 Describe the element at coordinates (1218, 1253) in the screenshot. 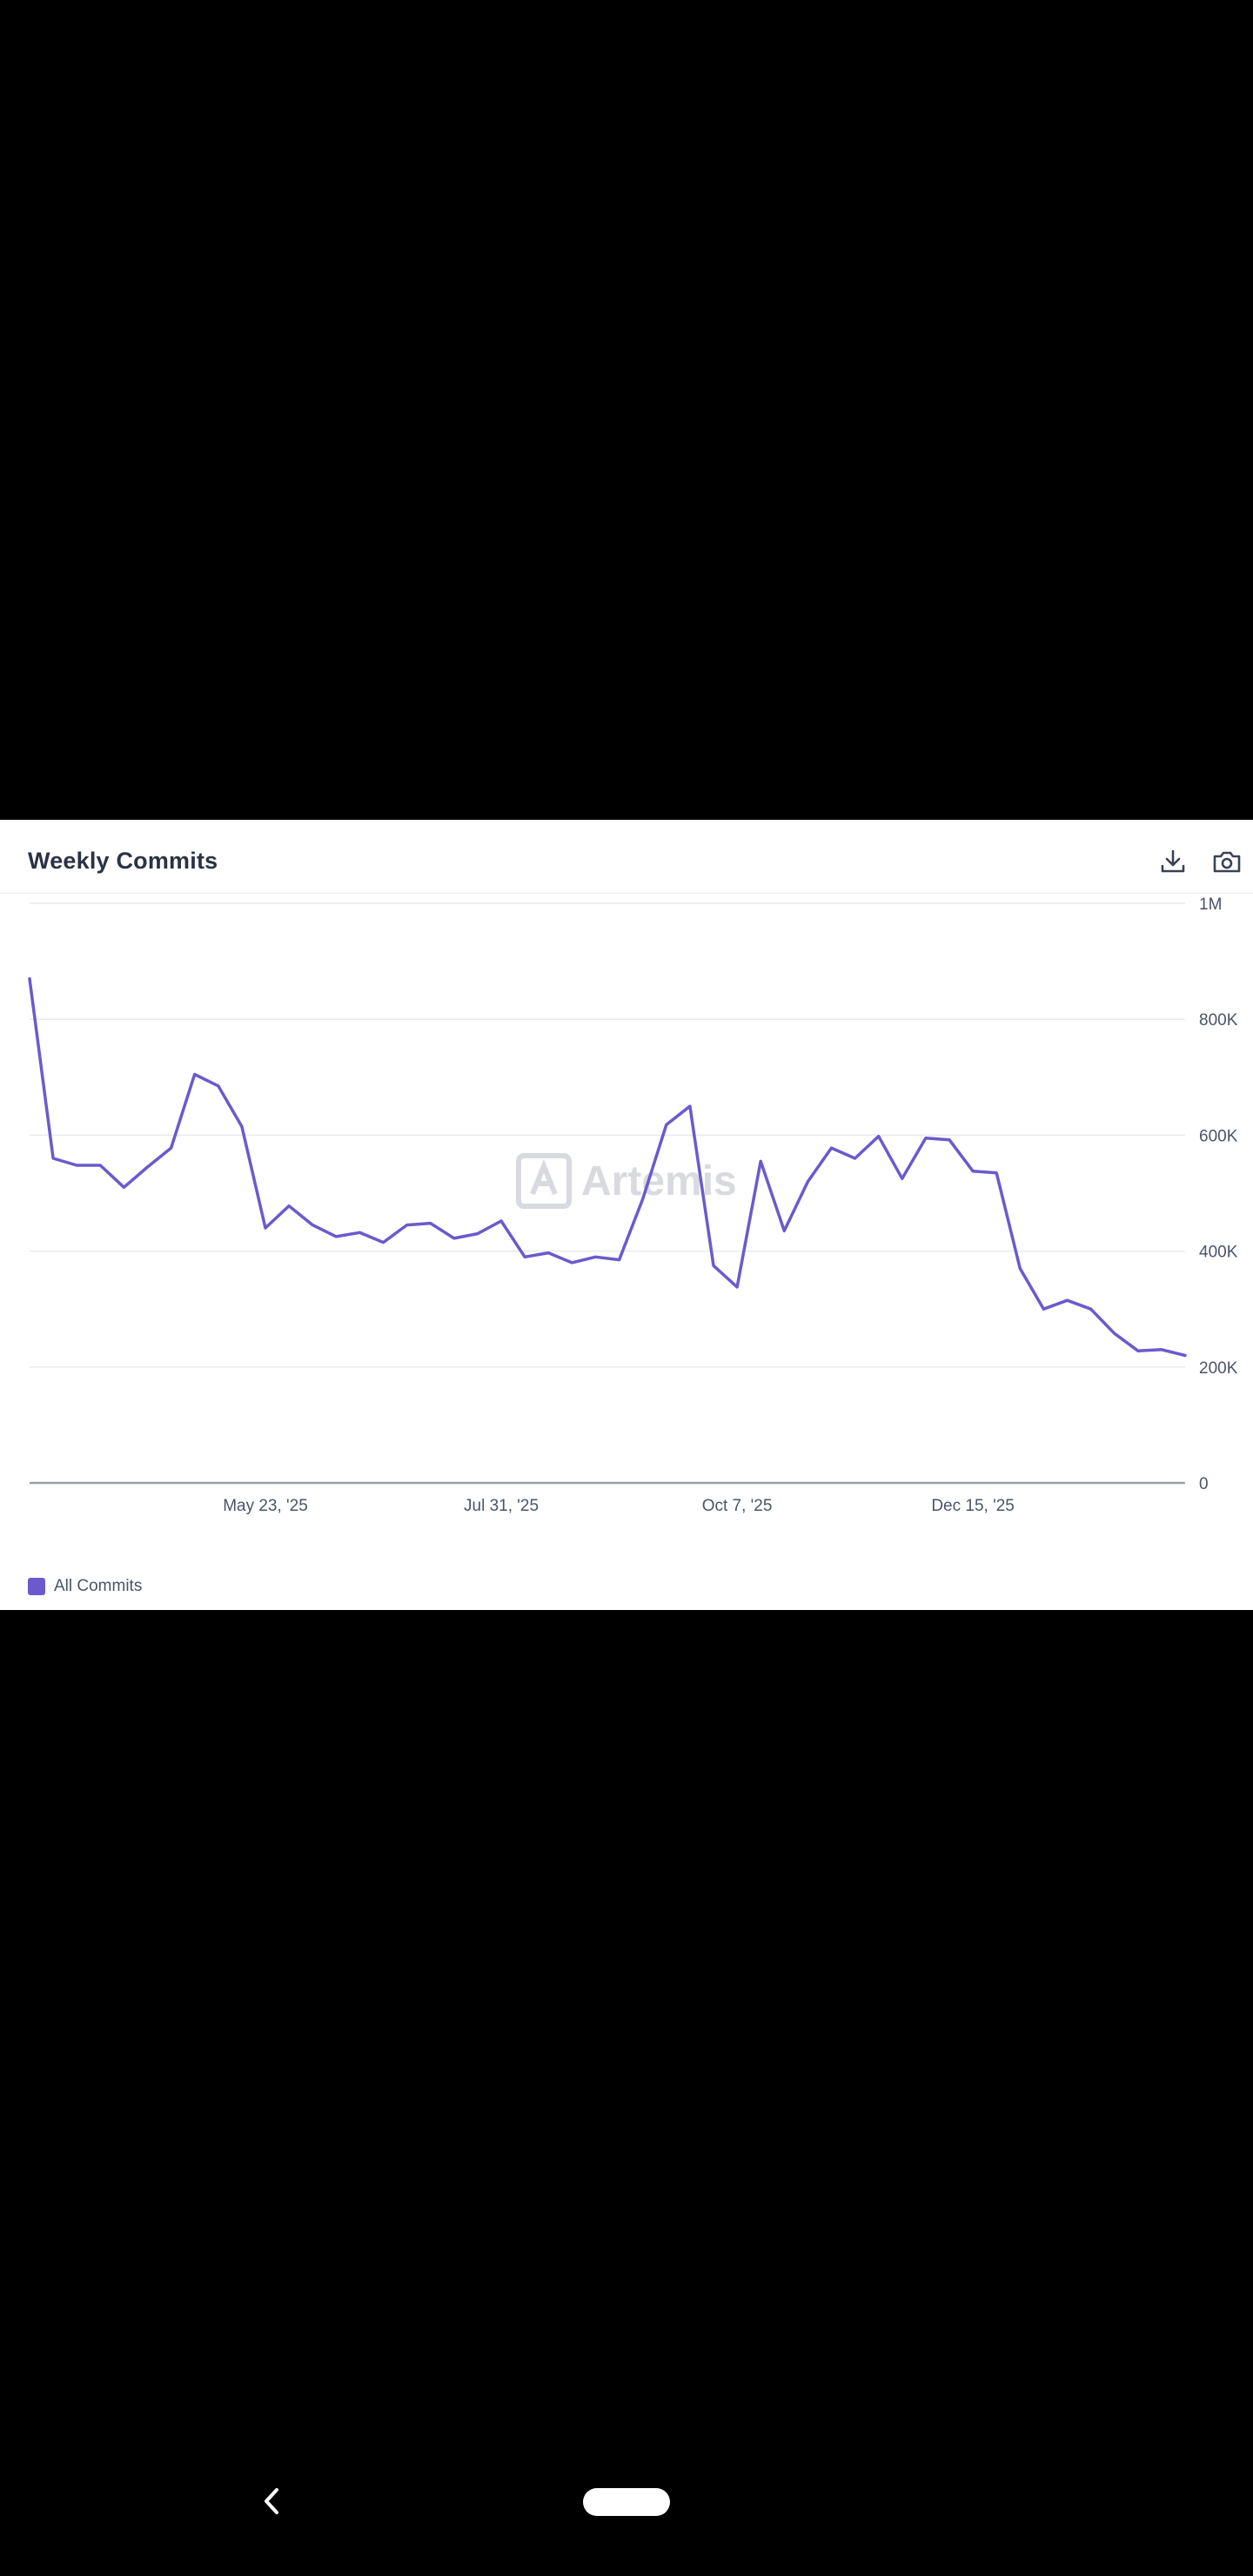

I see `y-tick-label: 400K` at that location.